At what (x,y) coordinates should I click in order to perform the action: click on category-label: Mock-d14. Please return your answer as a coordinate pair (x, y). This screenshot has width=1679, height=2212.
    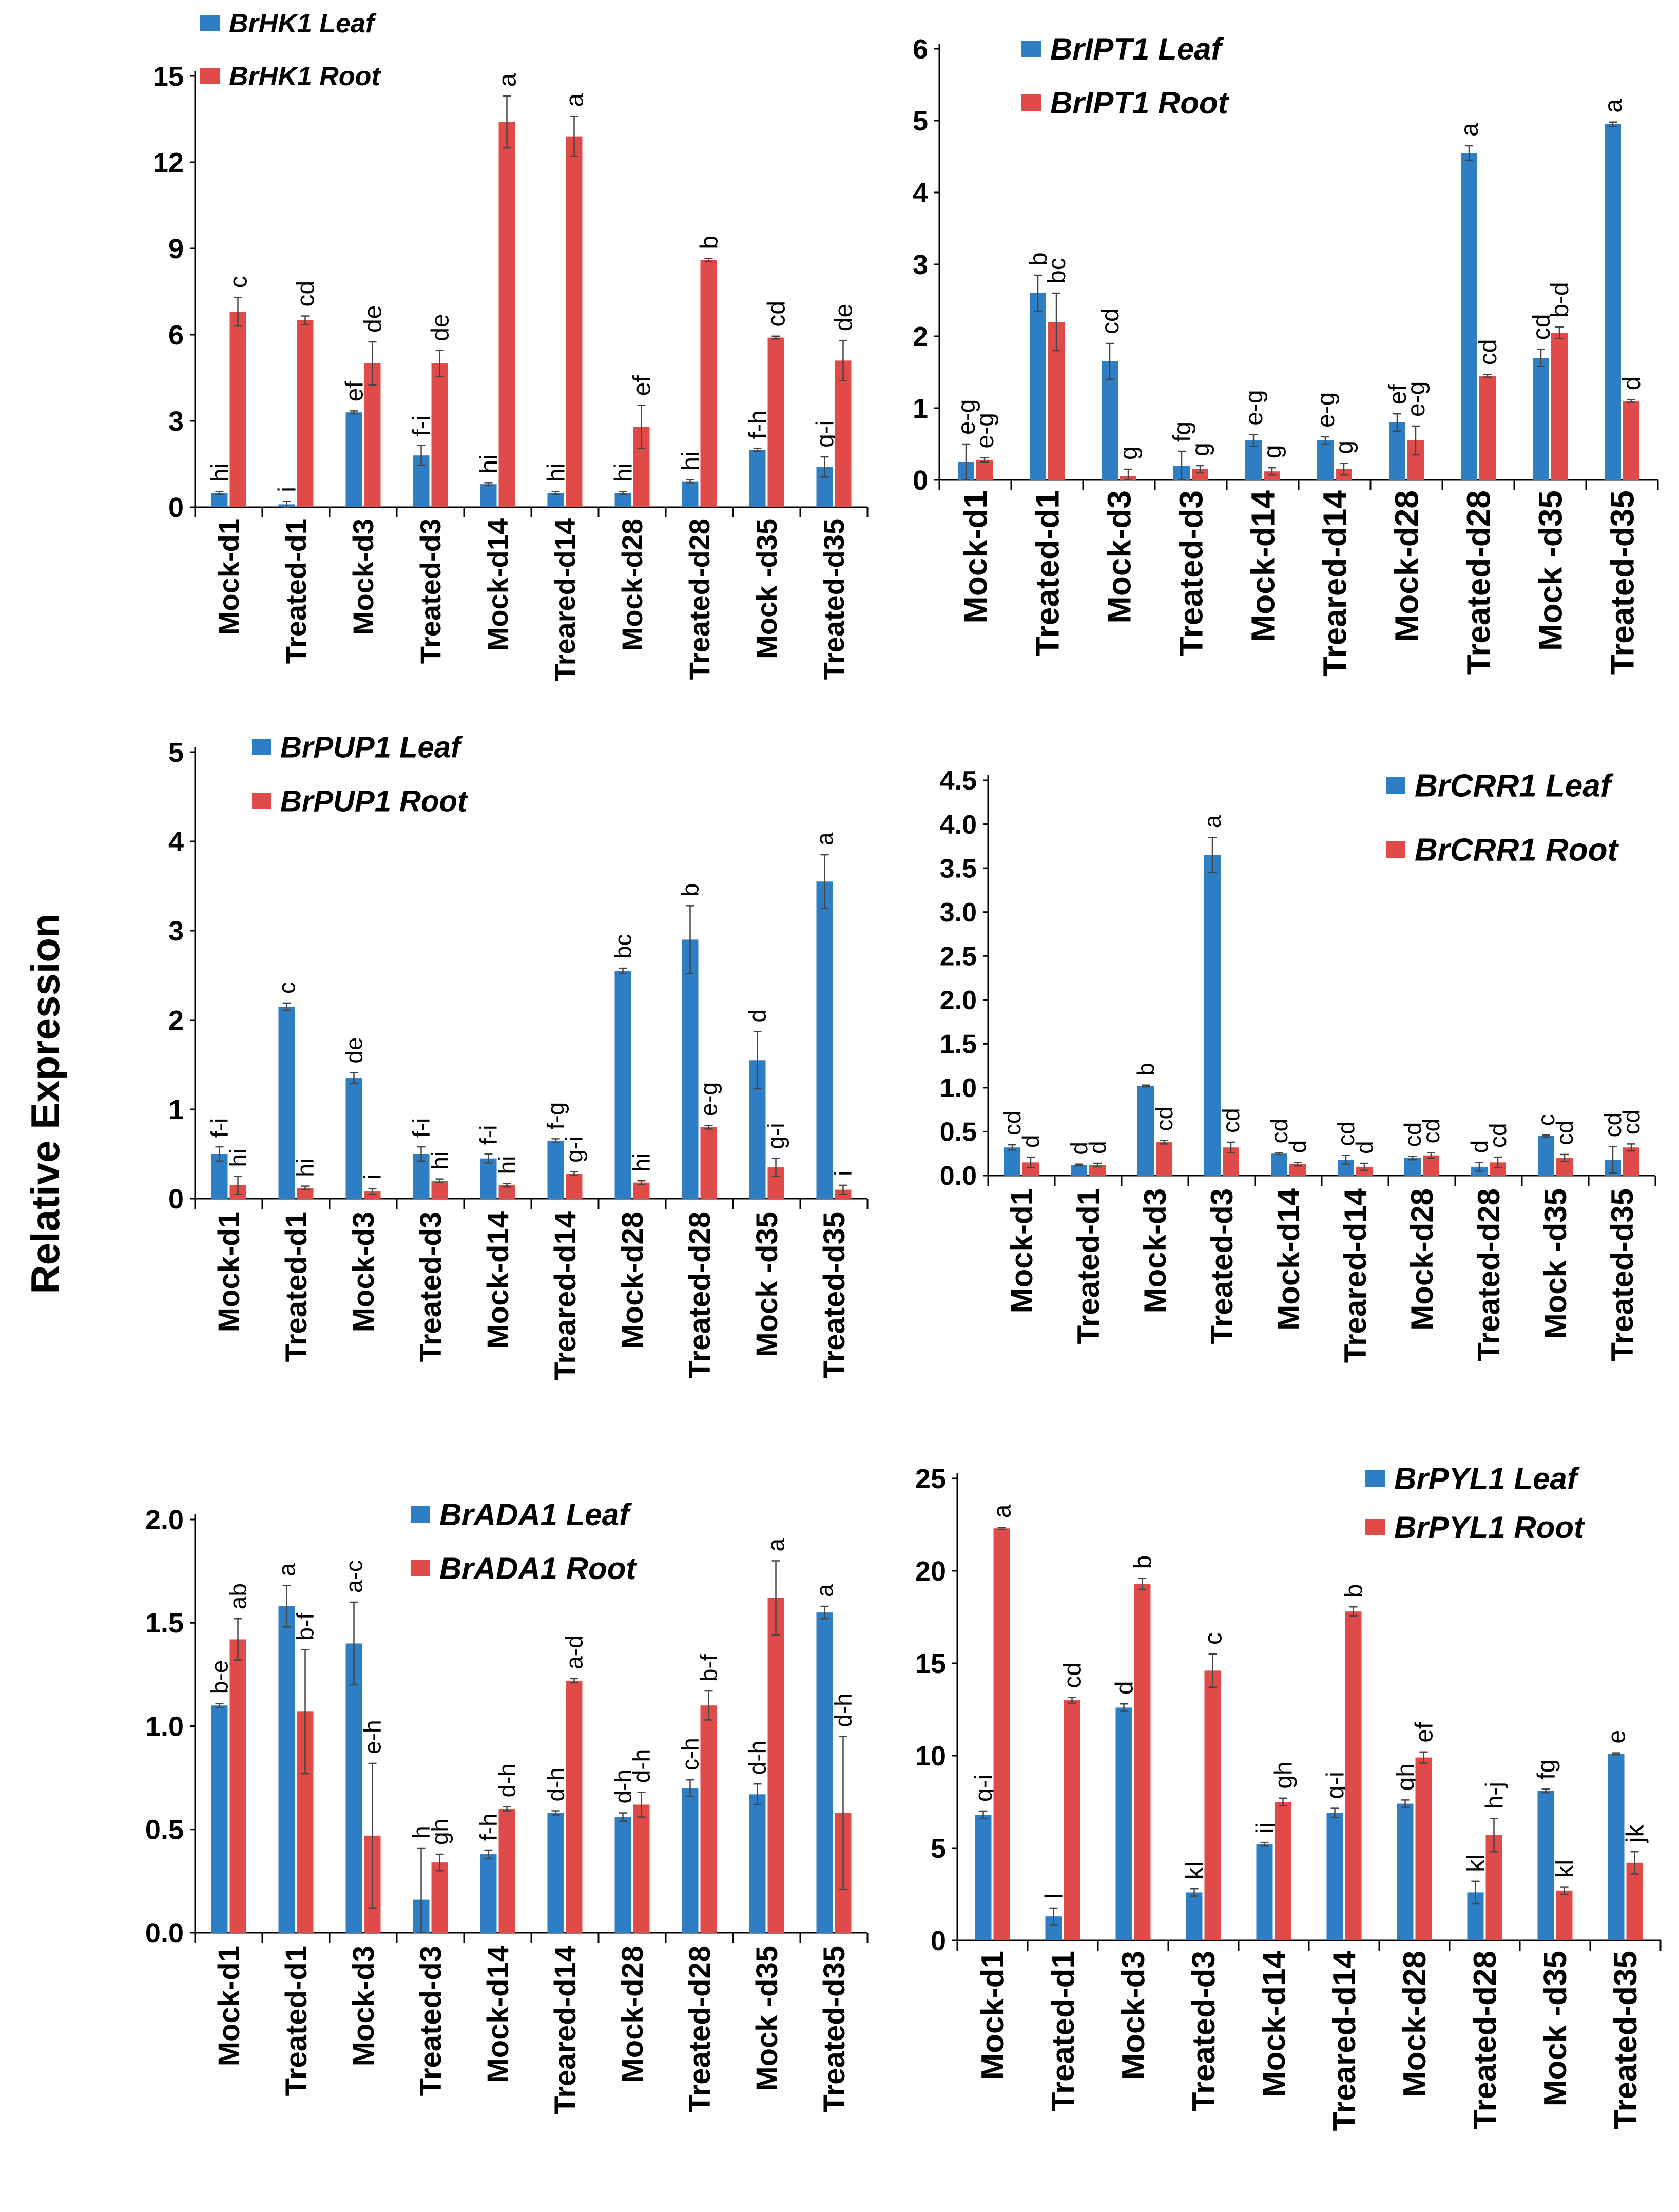
    Looking at the image, I should click on (1288, 1259).